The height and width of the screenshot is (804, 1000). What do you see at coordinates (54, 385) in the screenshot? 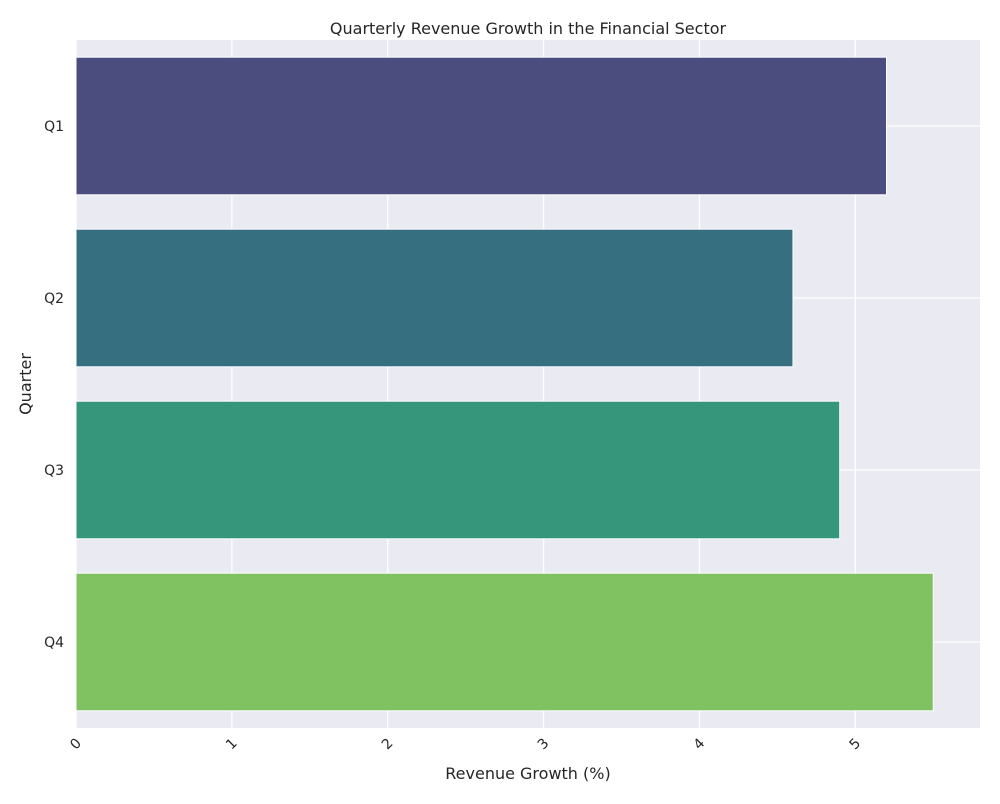
I see `y-tick-labels: Q1 Q2 Q3 Q4` at bounding box center [54, 385].